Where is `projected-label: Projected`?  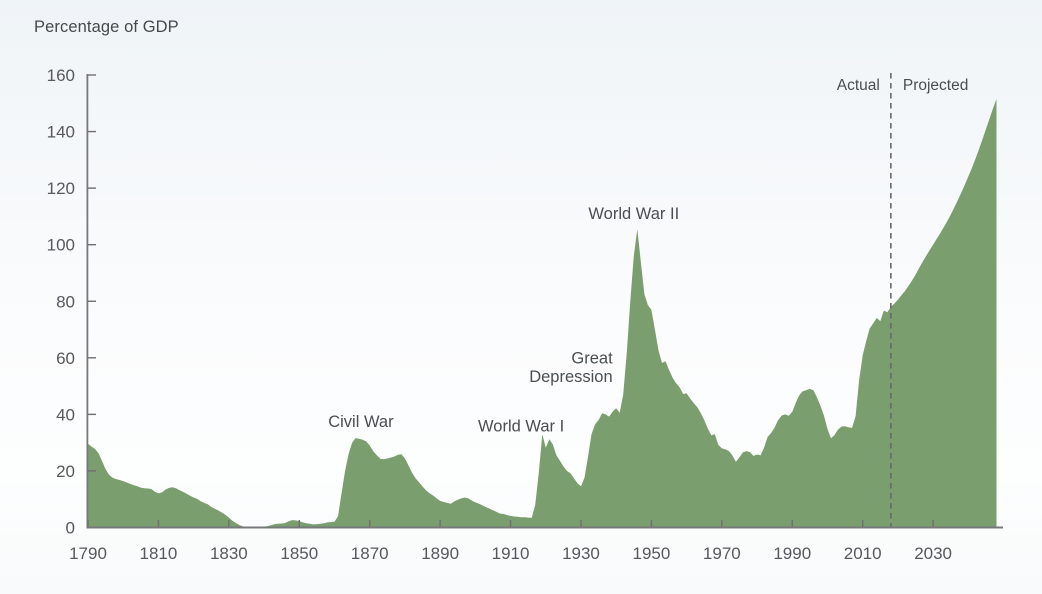 projected-label: Projected is located at coordinates (935, 85).